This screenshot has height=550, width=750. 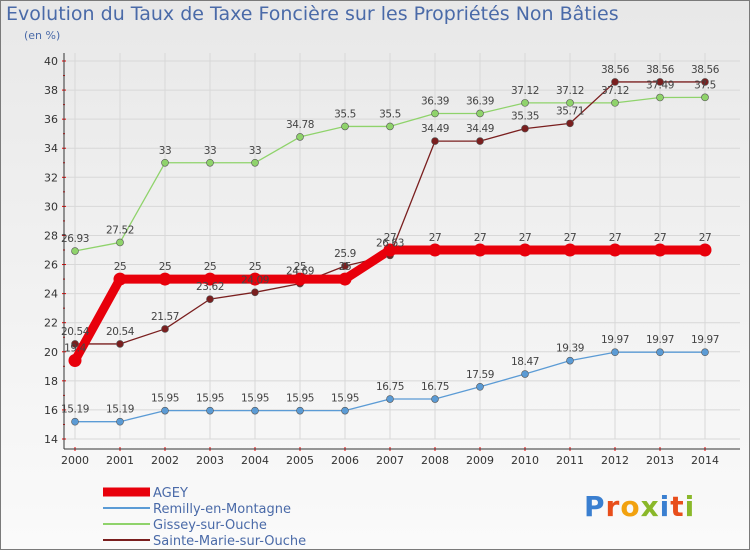 I want to click on x-tick-label: 2012, so click(x=615, y=460).